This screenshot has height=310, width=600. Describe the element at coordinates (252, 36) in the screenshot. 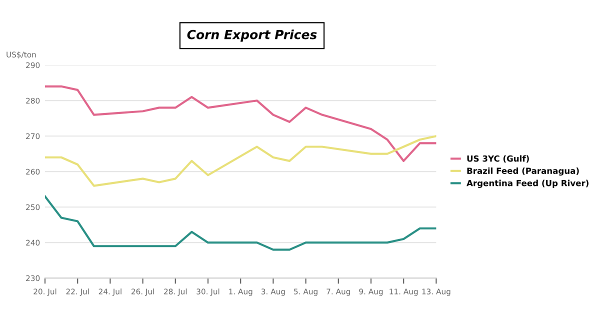

I see `chart-title: Corn Export Prices` at that location.